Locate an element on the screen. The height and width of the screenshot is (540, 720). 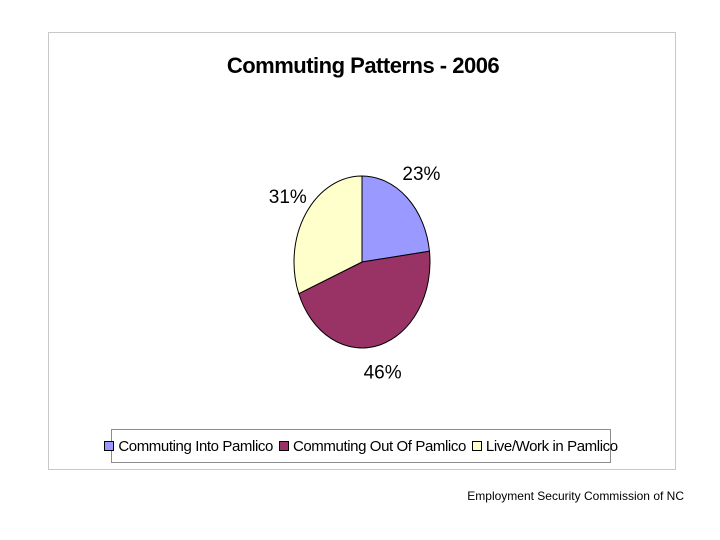
slice-label-2: 31% is located at coordinates (288, 197).